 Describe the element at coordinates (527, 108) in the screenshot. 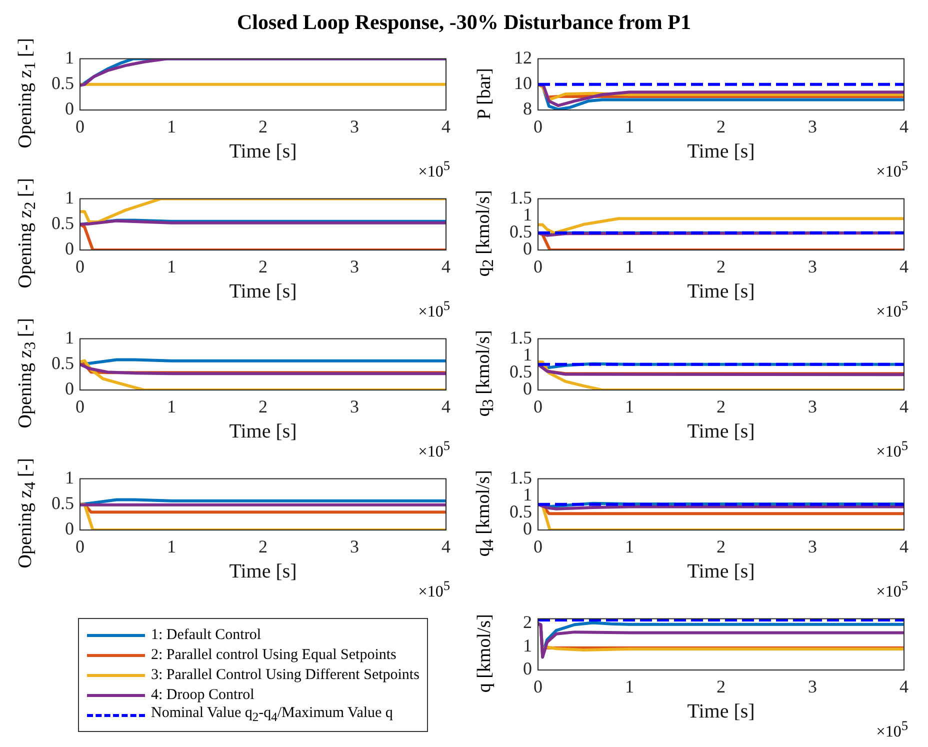

I see `y-tick-label: 8` at that location.